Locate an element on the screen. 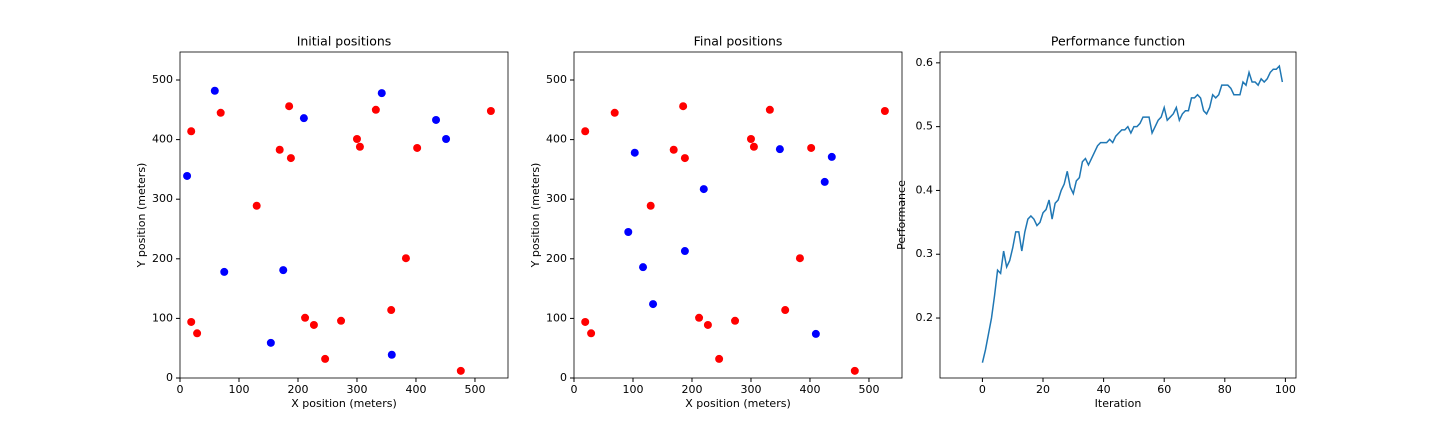 This screenshot has height=432, width=1440. x-tick-label: 80 is located at coordinates (1225, 389).